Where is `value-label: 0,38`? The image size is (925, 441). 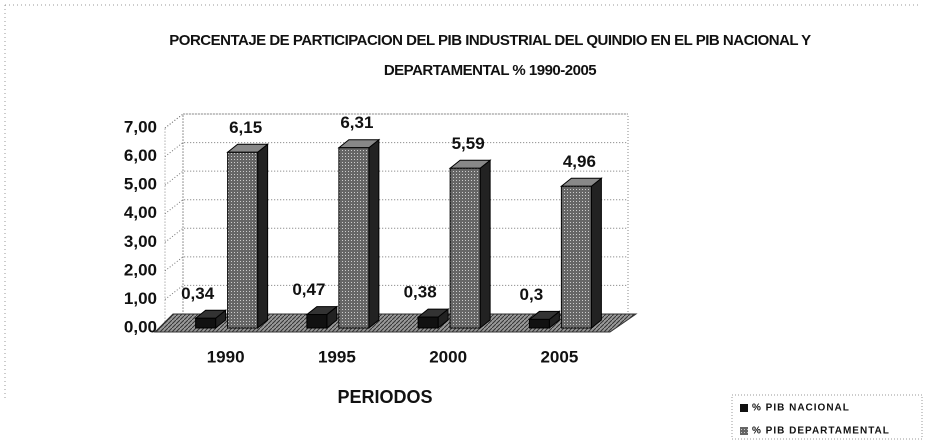 value-label: 0,38 is located at coordinates (420, 292).